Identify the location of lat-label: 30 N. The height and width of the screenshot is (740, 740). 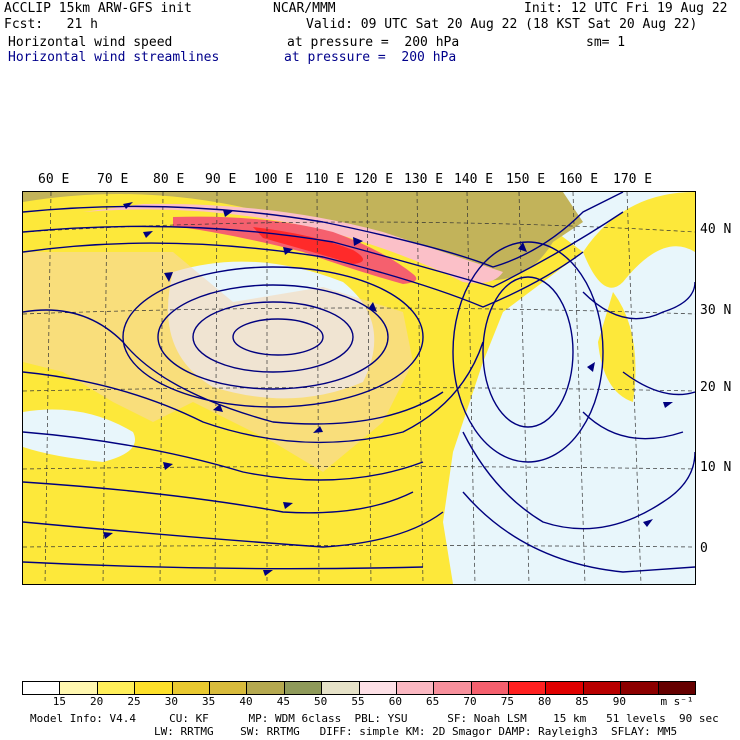
(716, 310).